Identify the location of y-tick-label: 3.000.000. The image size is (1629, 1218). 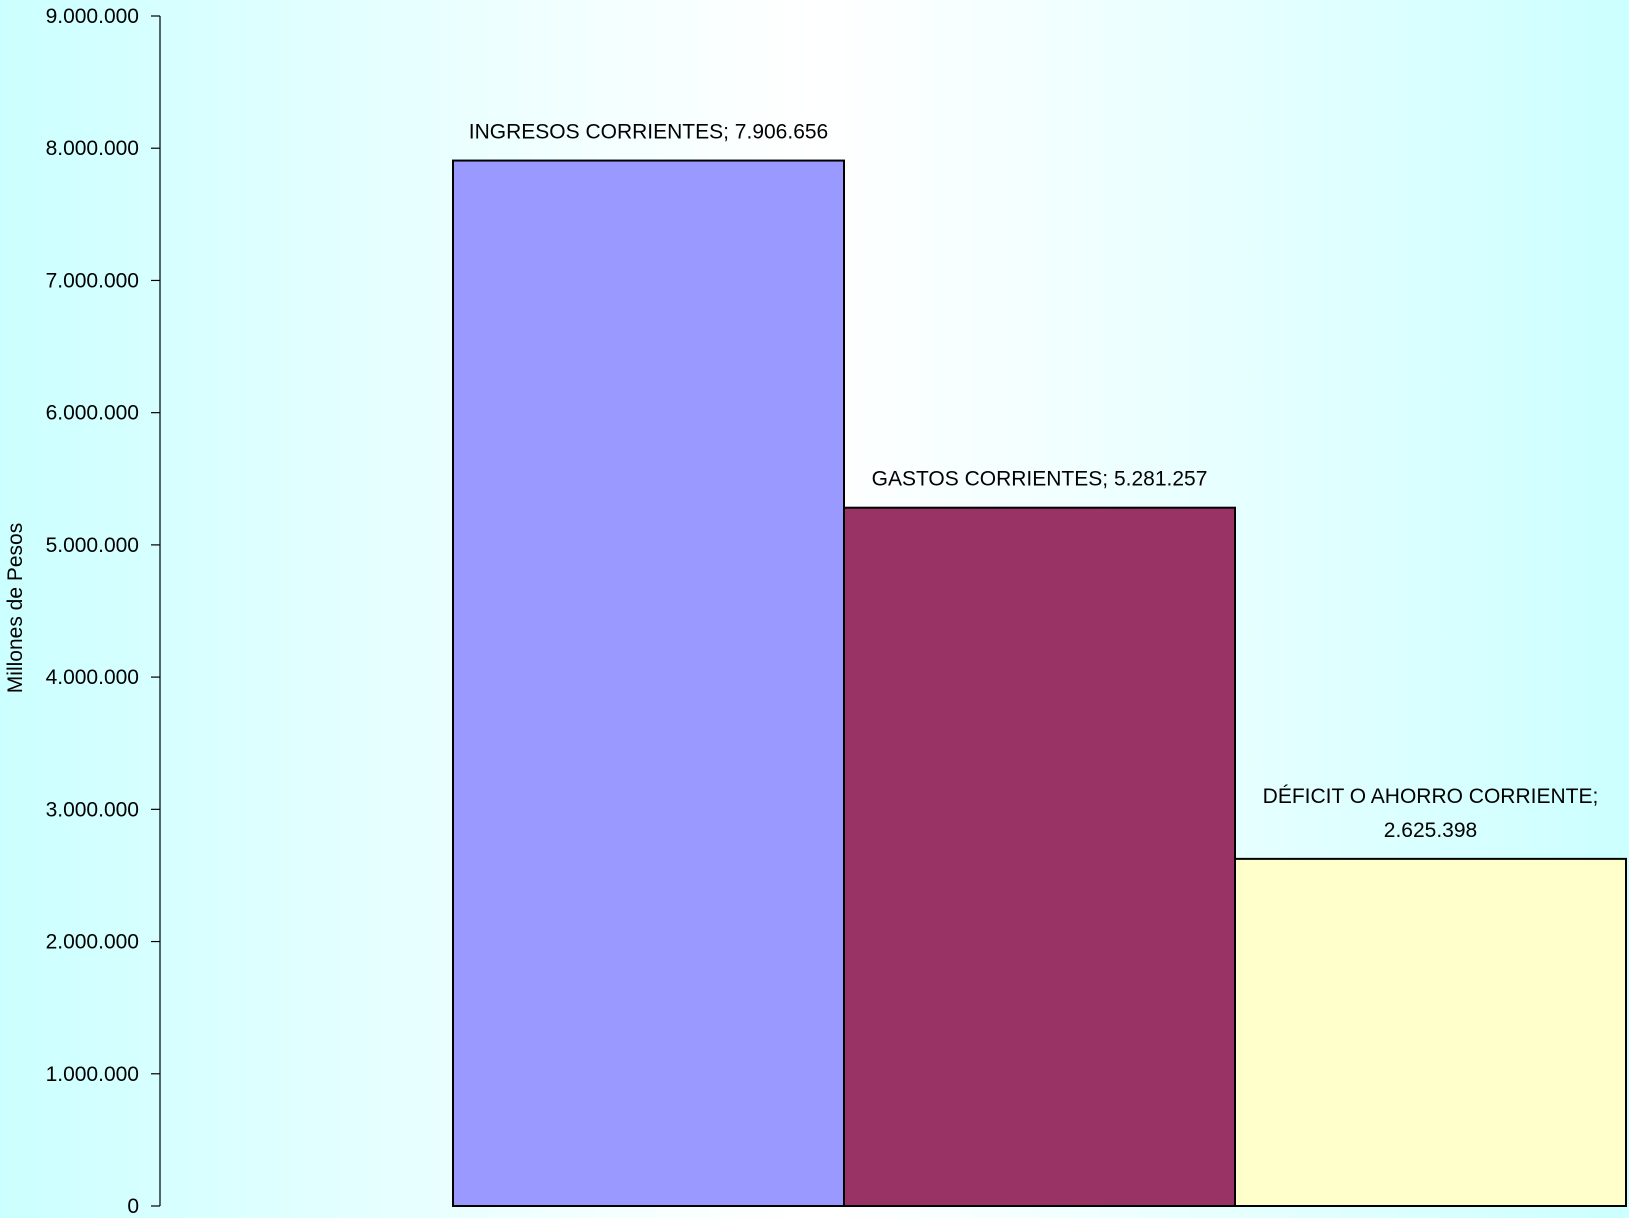
(92, 809).